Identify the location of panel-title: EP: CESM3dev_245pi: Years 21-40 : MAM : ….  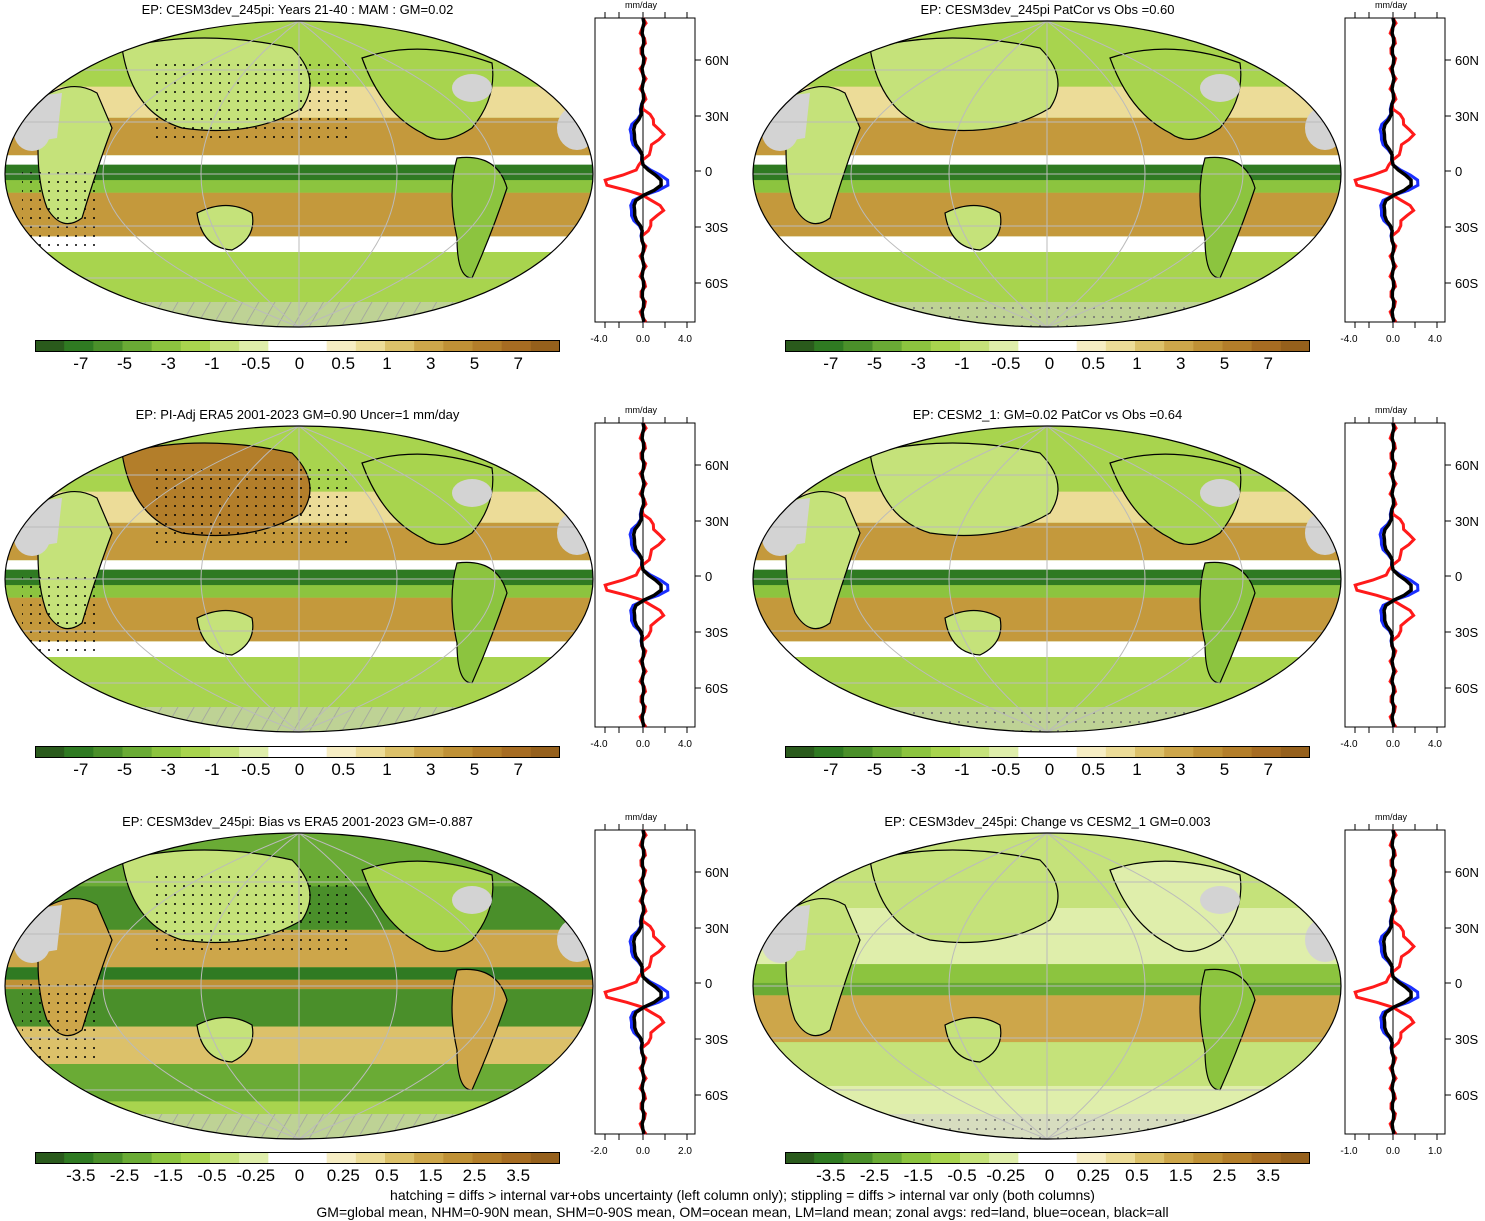
(297, 9).